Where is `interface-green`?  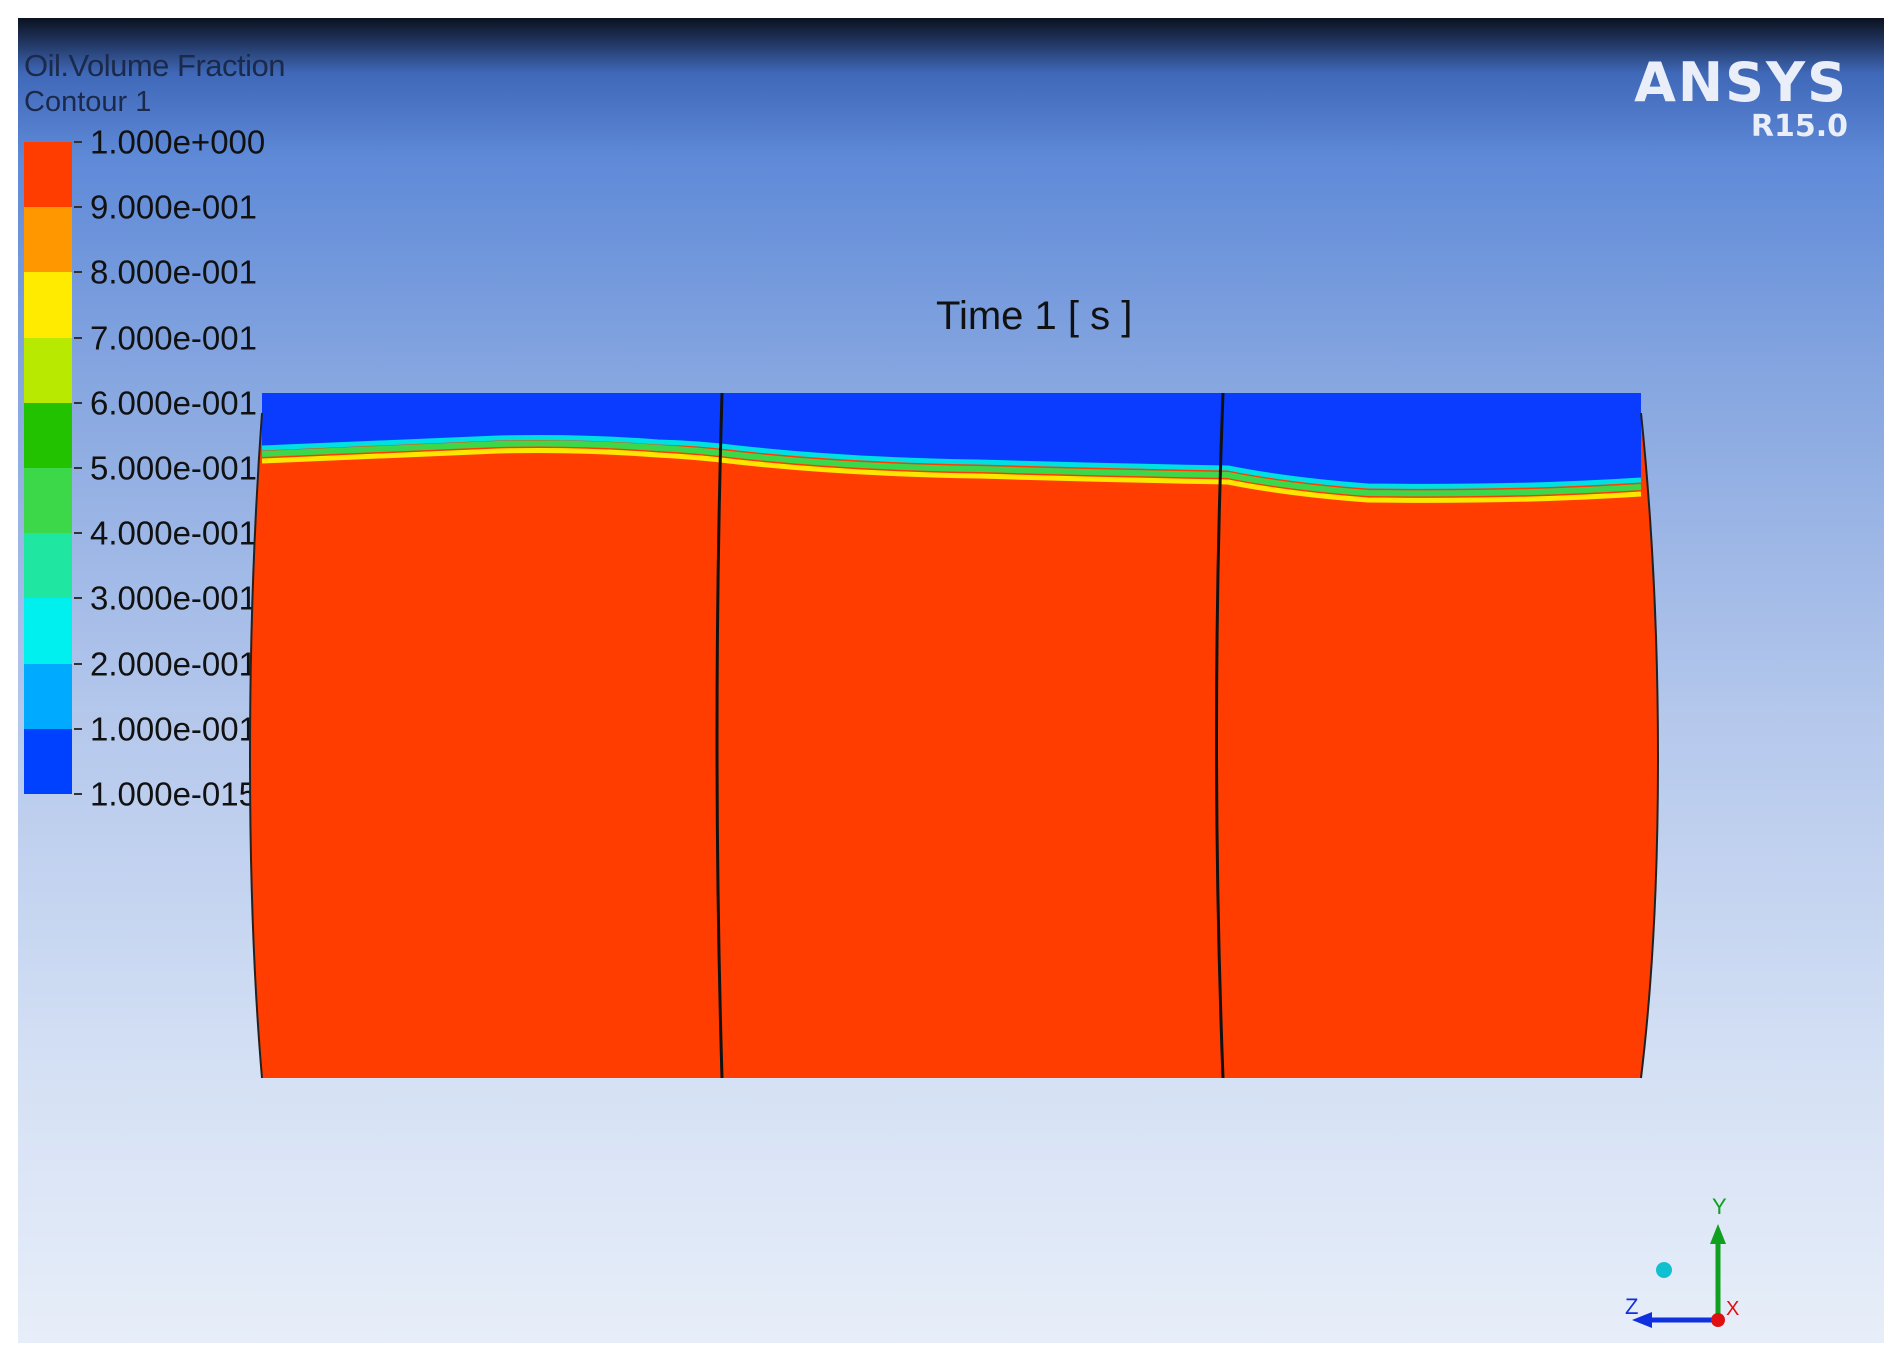
interface-green is located at coordinates (951, 468).